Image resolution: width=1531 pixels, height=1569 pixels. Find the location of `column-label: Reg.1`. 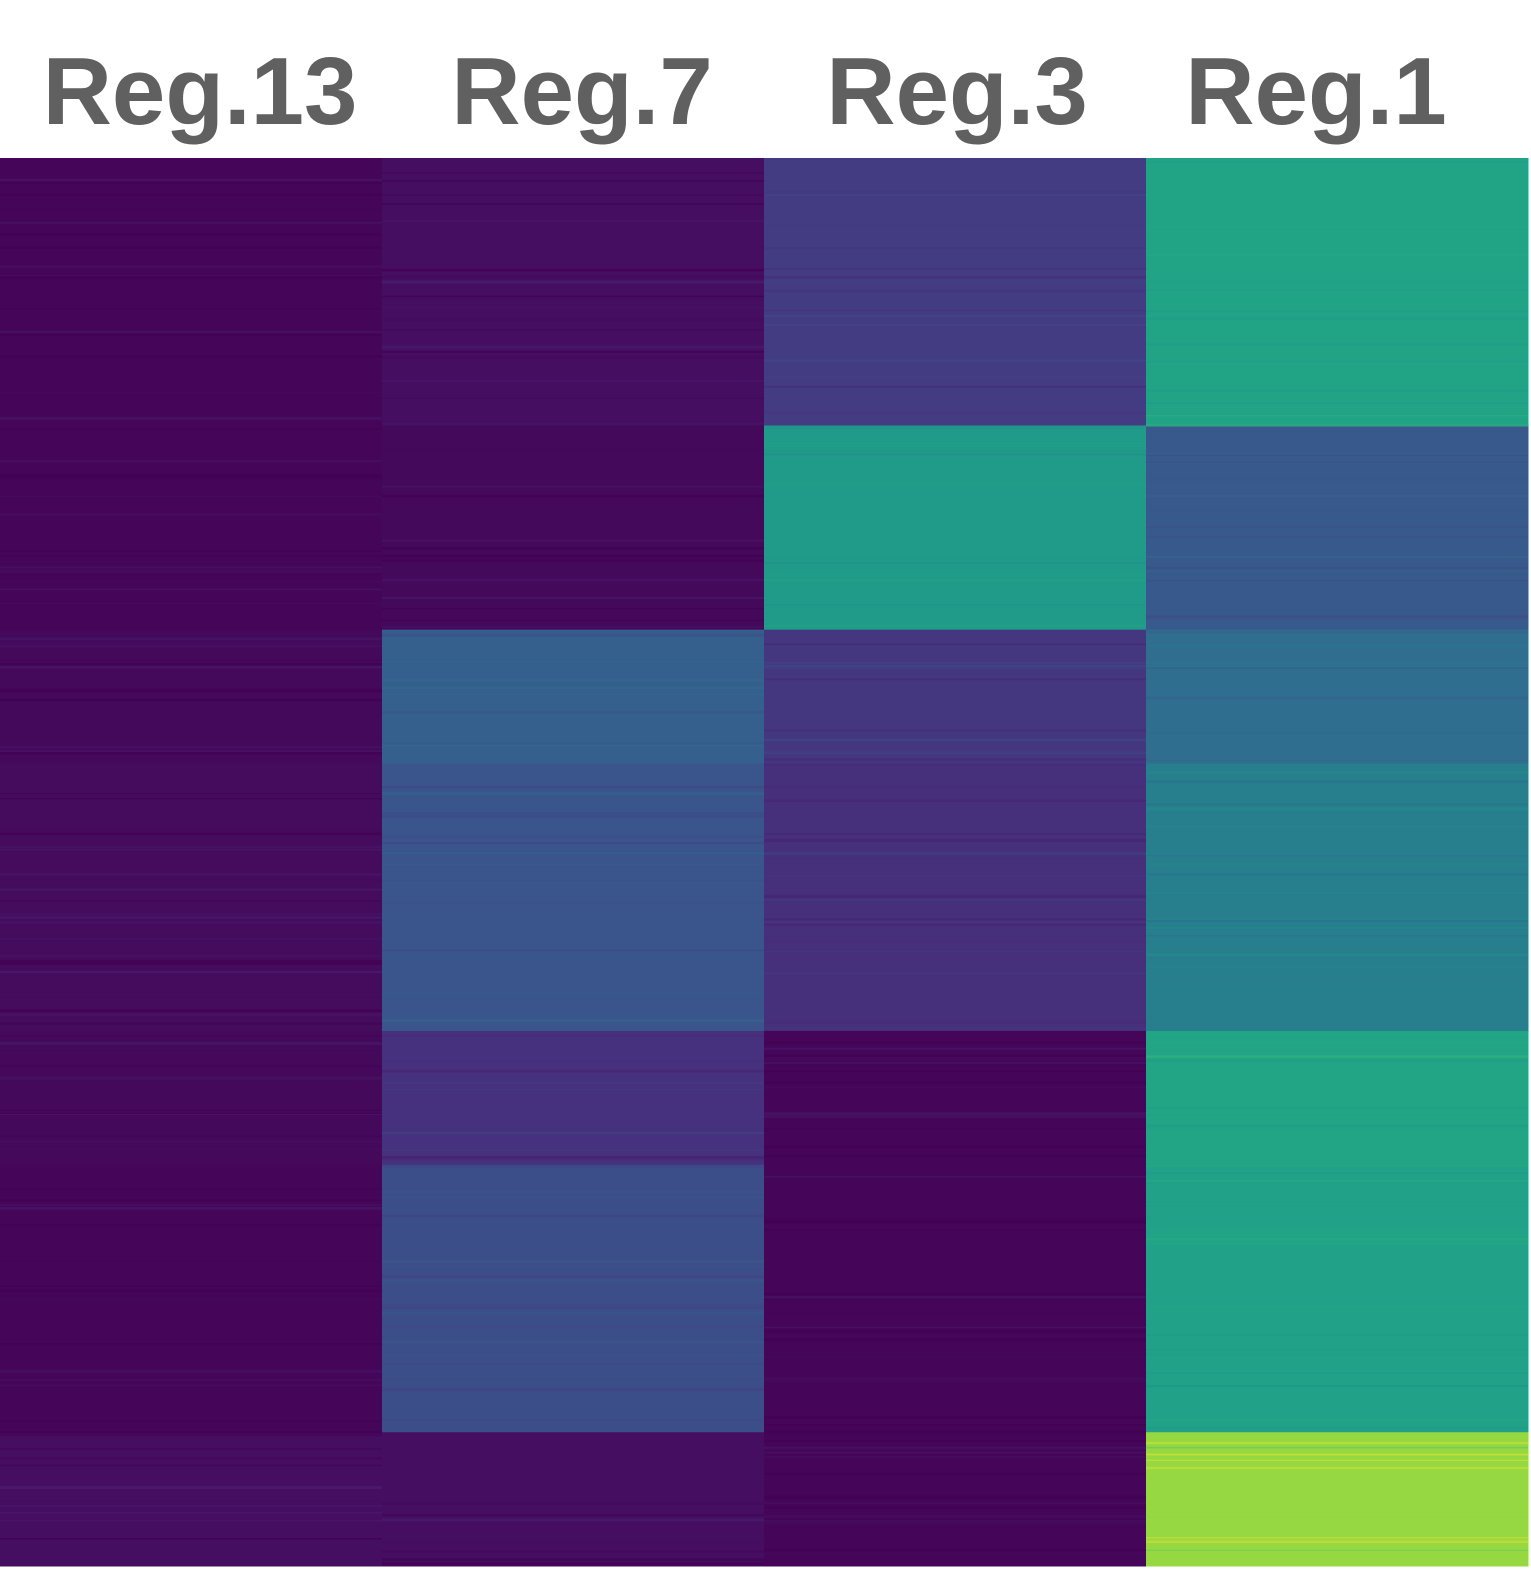

column-label: Reg.1 is located at coordinates (1315, 91).